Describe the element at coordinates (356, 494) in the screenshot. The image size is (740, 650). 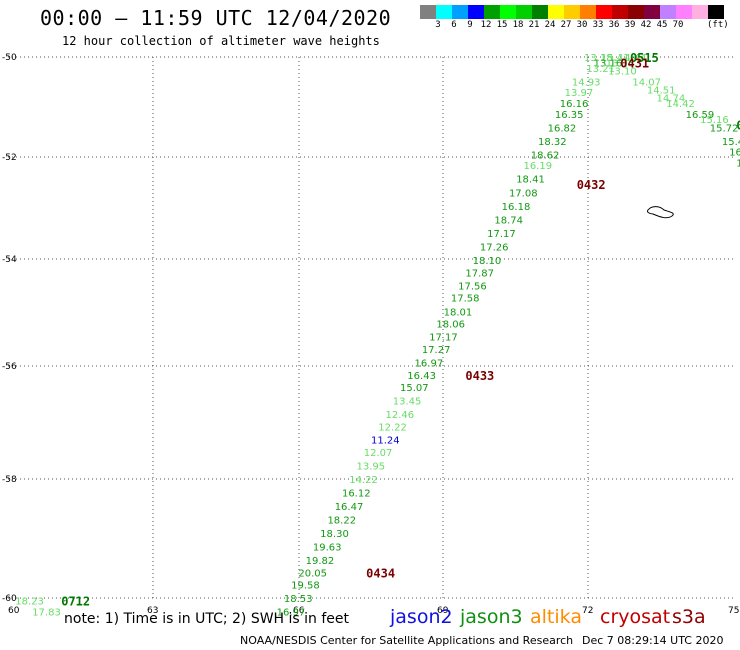
I see `wave-height-label: 16.12` at that location.